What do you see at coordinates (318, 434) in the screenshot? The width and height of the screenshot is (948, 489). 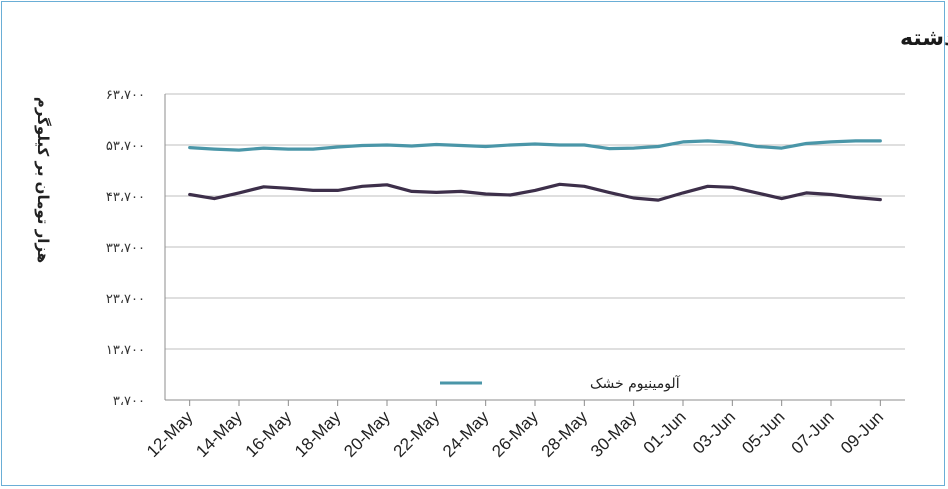 I see `x-tick-label: 18-May` at bounding box center [318, 434].